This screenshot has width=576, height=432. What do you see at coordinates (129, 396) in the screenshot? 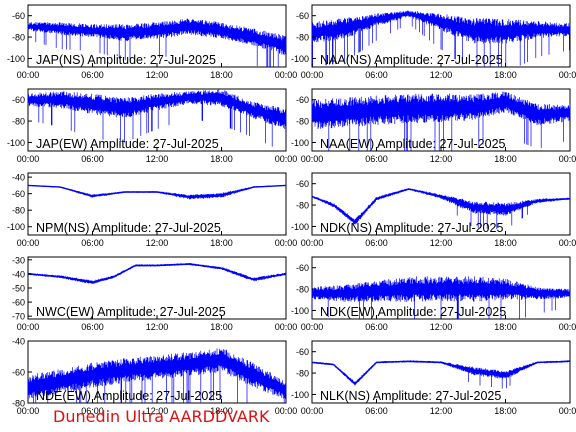
I see `chart-title: NDE(EW) Amplitude: 27-Jul-2025` at bounding box center [129, 396].